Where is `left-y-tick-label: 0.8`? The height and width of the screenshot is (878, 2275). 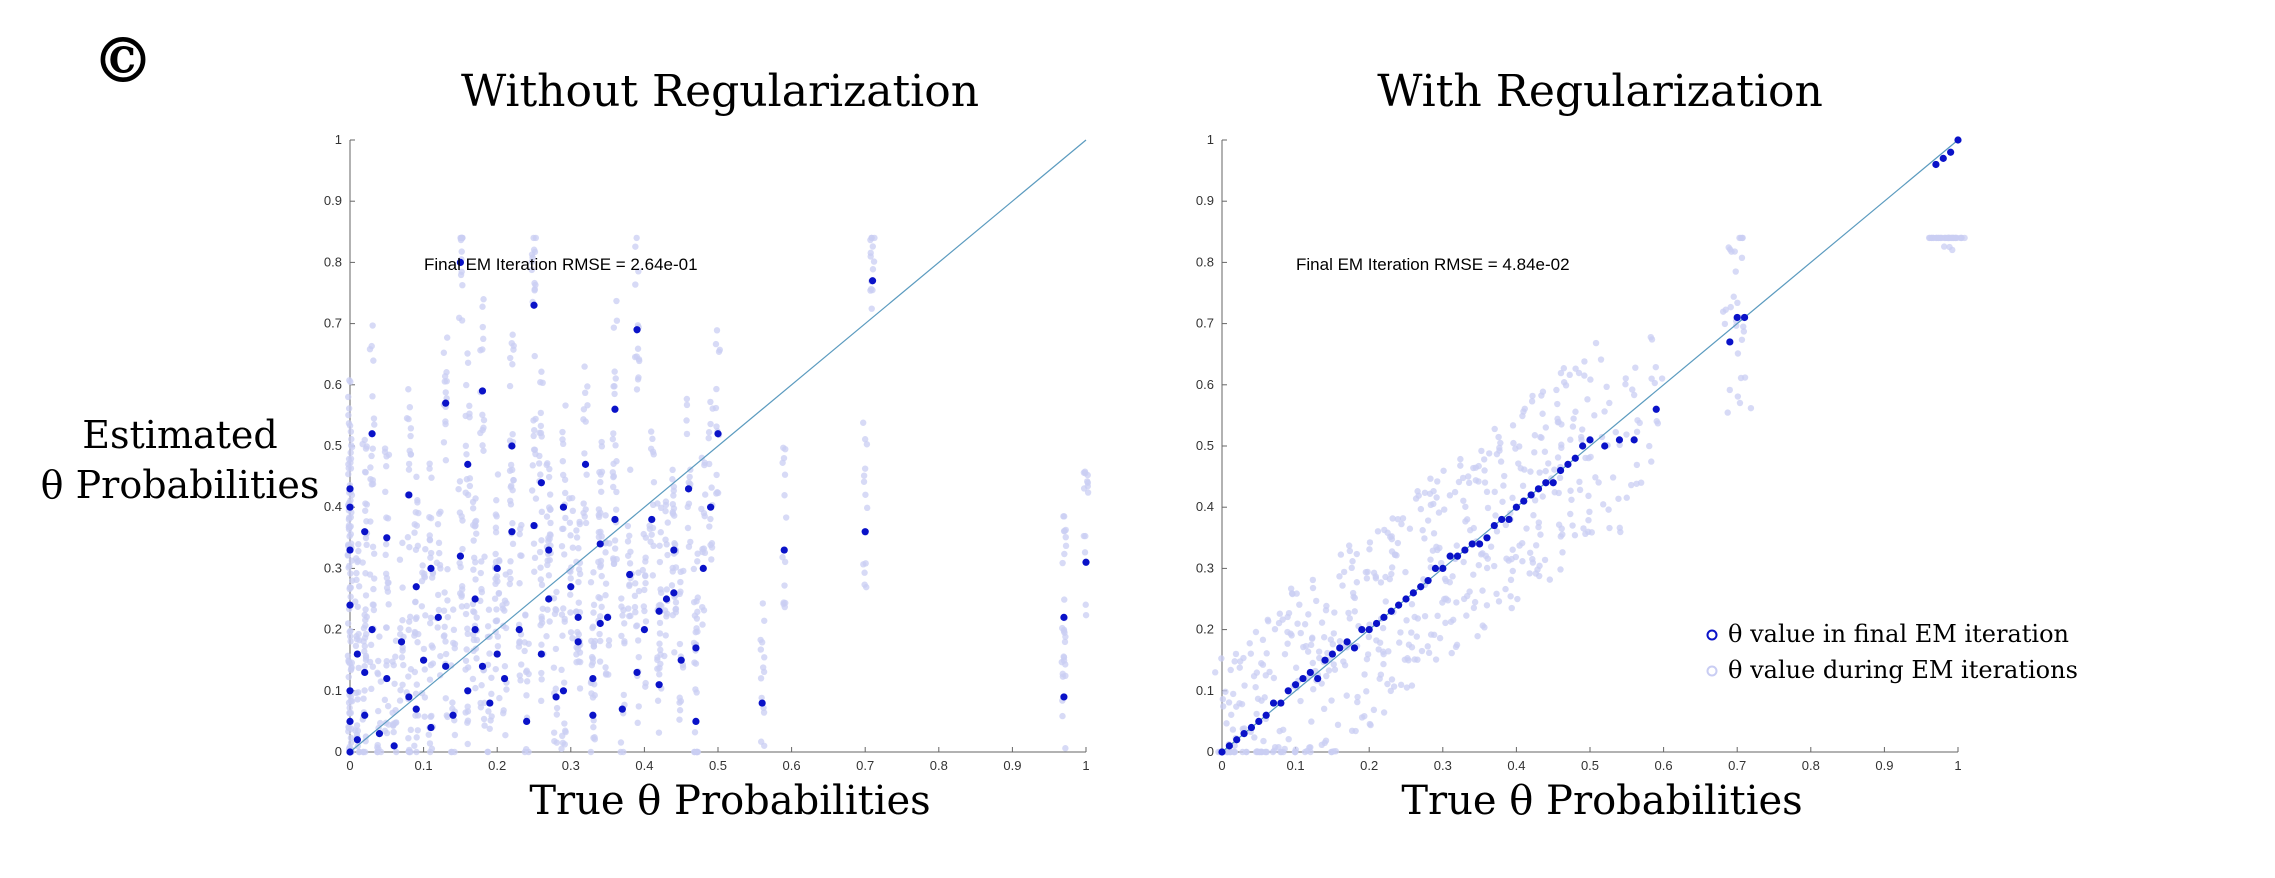 left-y-tick-label: 0.8 is located at coordinates (333, 261).